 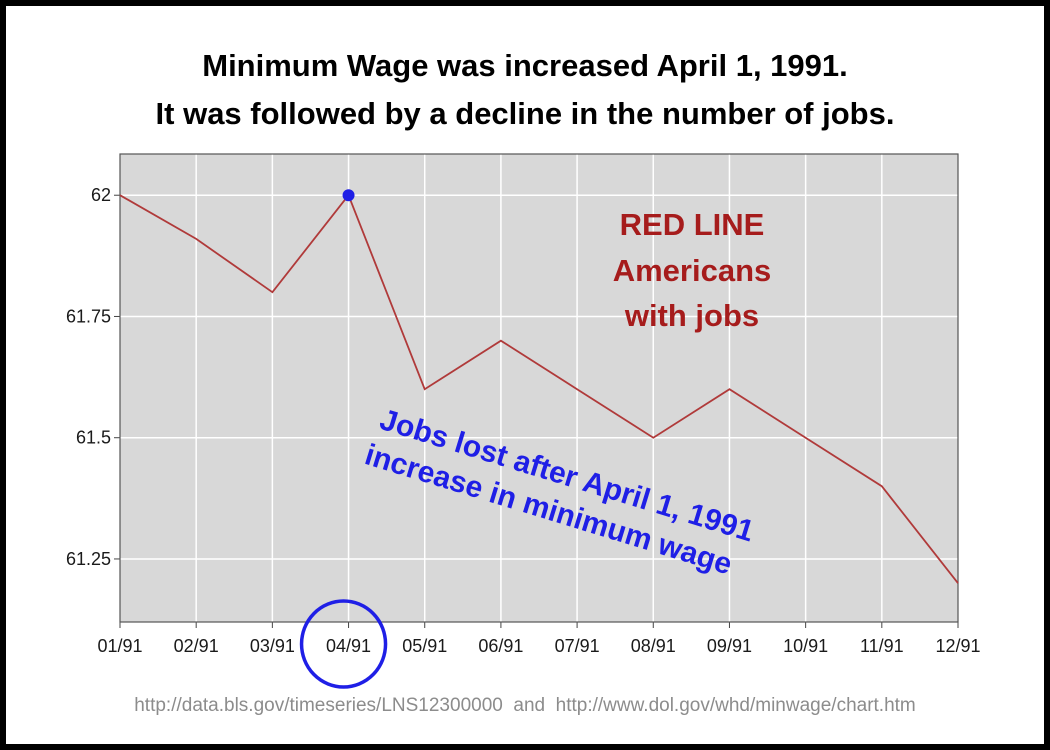 I want to click on x-tick-label: 06/91, so click(x=500, y=646).